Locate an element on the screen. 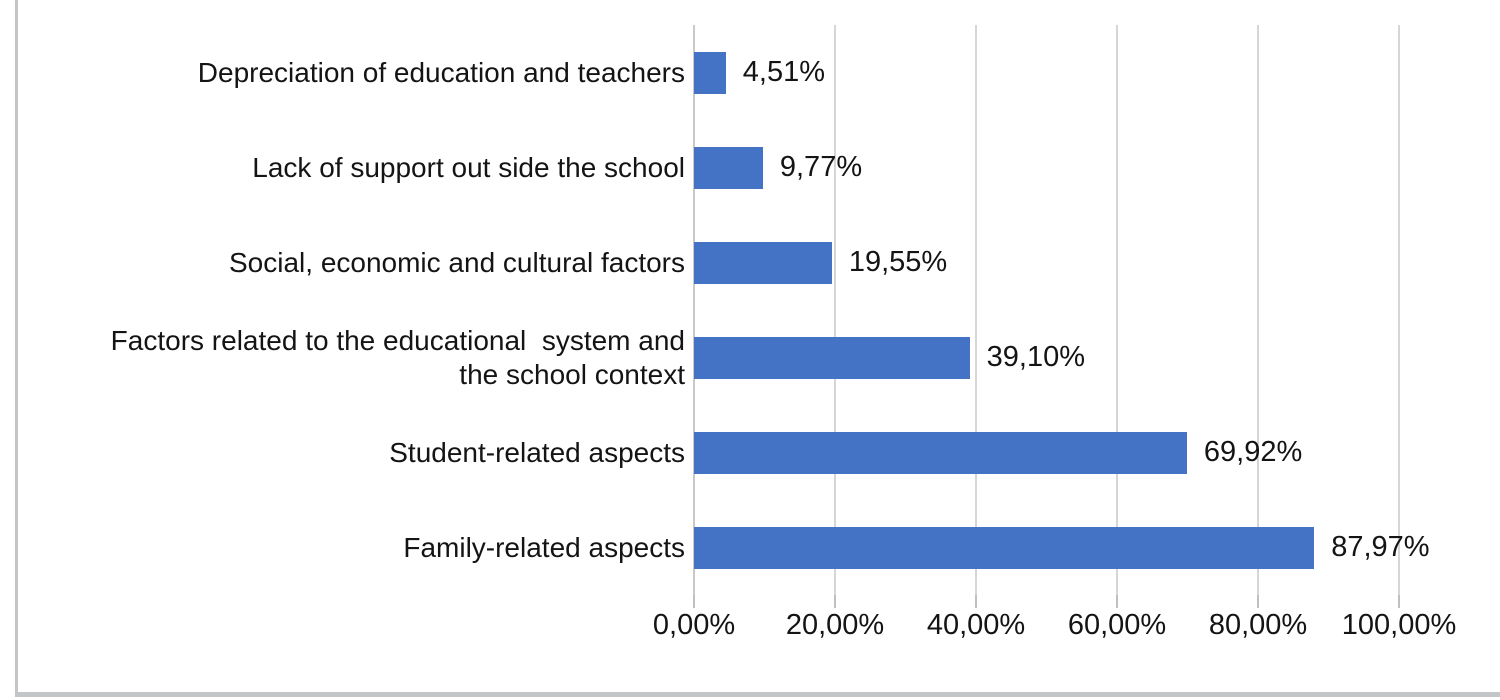 The height and width of the screenshot is (700, 1500). bar-value-label: 9,77% is located at coordinates (821, 167).